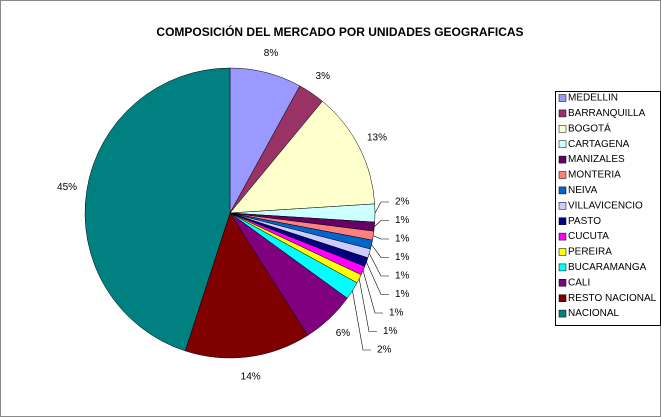 The image size is (661, 417). I want to click on legend-label: MANIZALES, so click(596, 159).